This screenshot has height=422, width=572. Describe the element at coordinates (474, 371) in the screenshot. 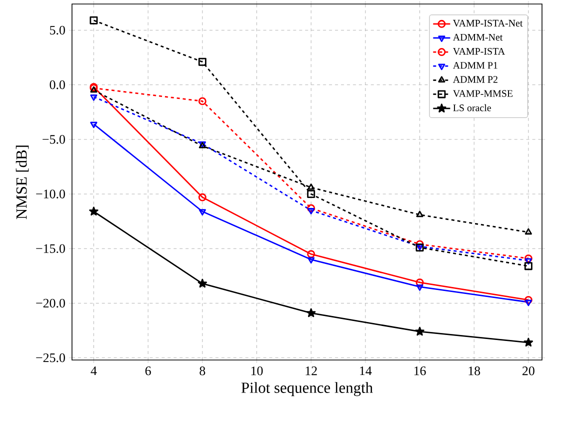

I see `x-tick-label: 18` at that location.